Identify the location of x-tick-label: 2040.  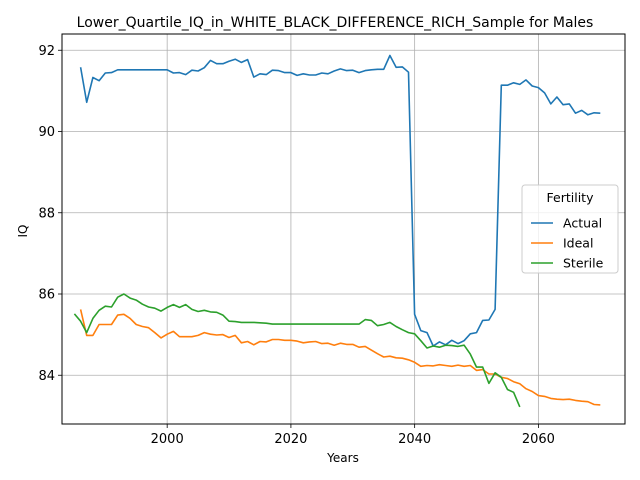
(414, 439).